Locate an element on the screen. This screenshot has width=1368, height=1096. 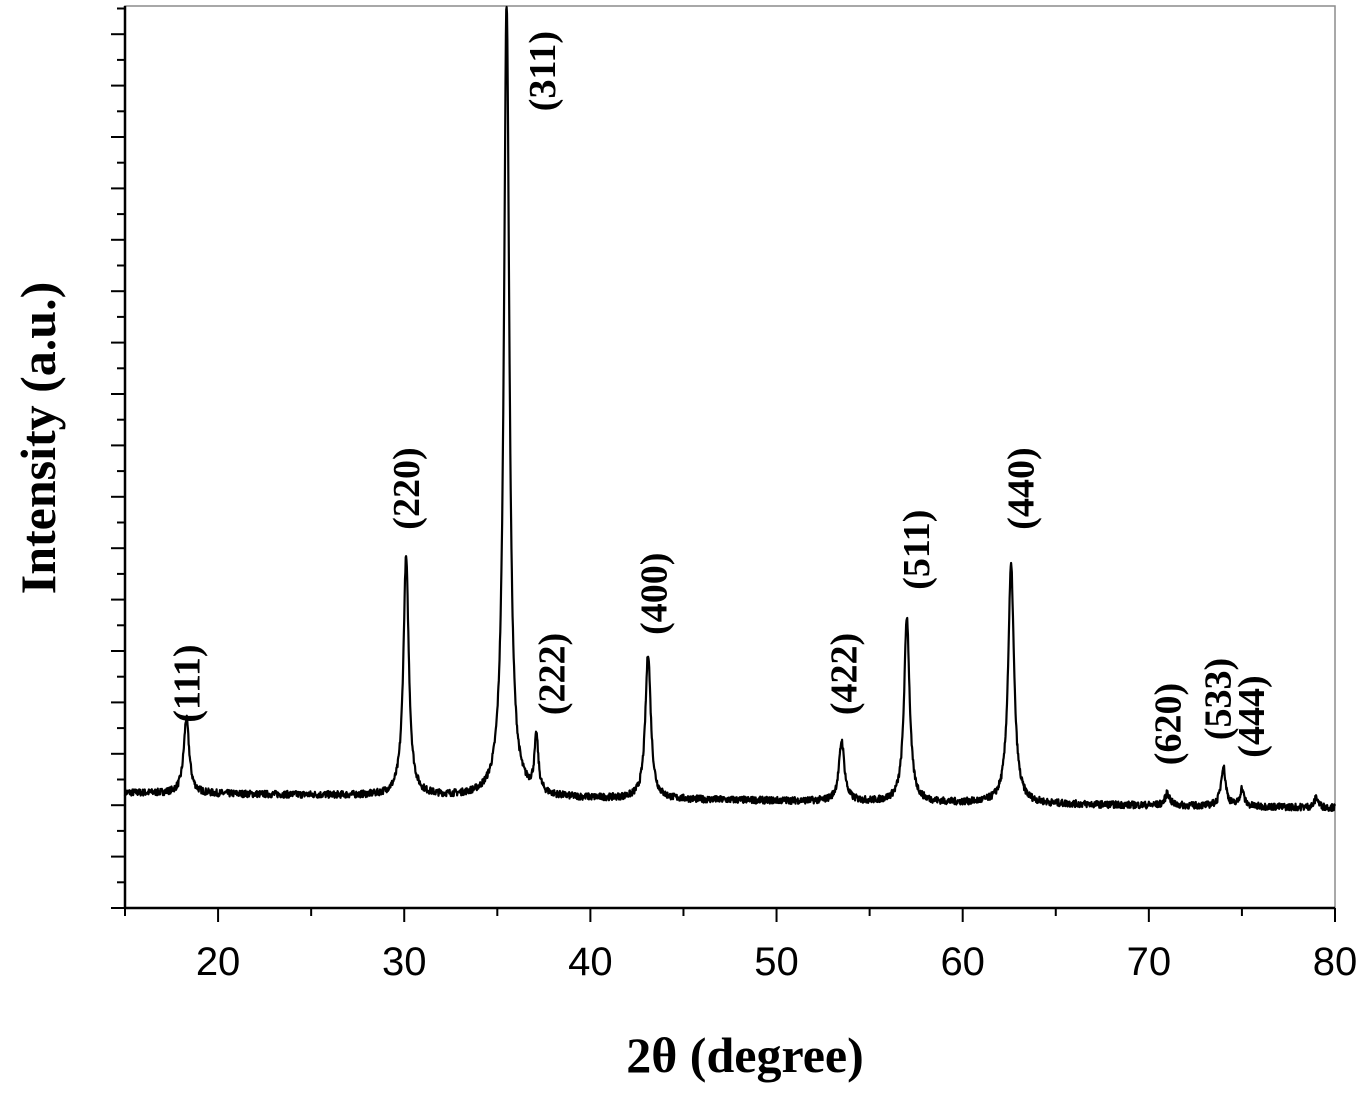
x-tick-label: 80 is located at coordinates (1335, 962).